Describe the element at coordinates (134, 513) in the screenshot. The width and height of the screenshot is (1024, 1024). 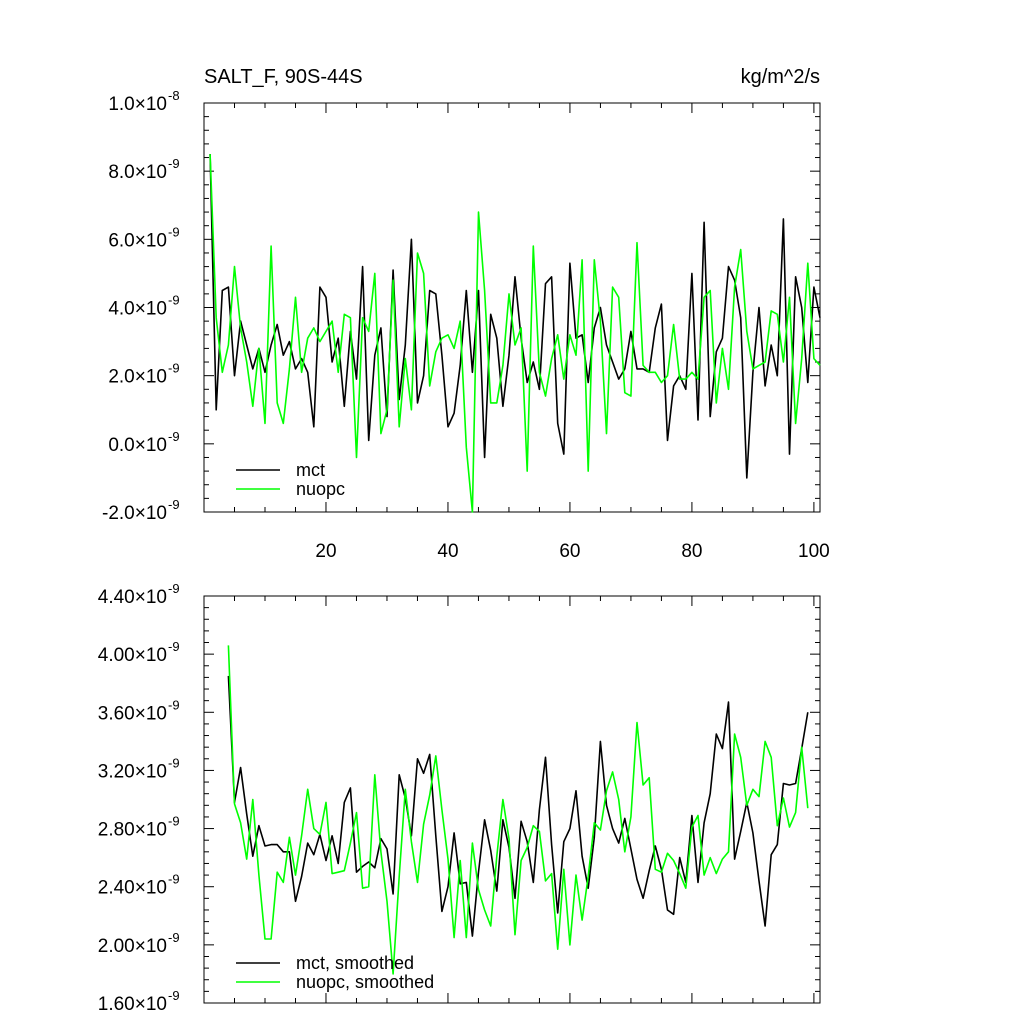
I see `y-tick-label: -2.0×10` at that location.